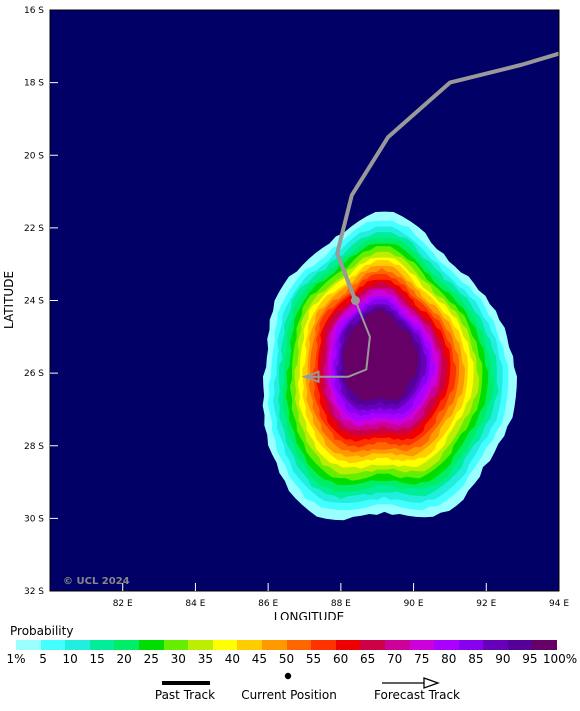 Image resolution: width=580 pixels, height=711 pixels. I want to click on x-tick-label: 84 E, so click(195, 604).